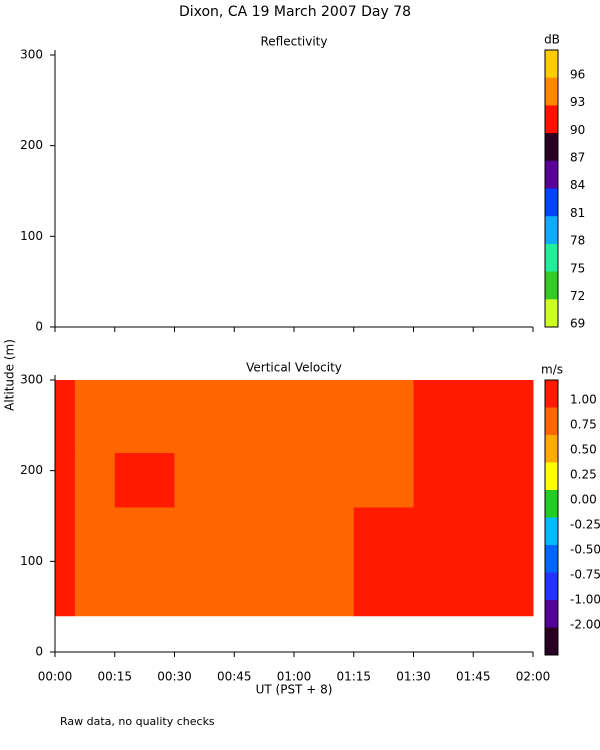 The width and height of the screenshot is (600, 750). What do you see at coordinates (577, 213) in the screenshot?
I see `colorbar-tick-label: 81` at bounding box center [577, 213].